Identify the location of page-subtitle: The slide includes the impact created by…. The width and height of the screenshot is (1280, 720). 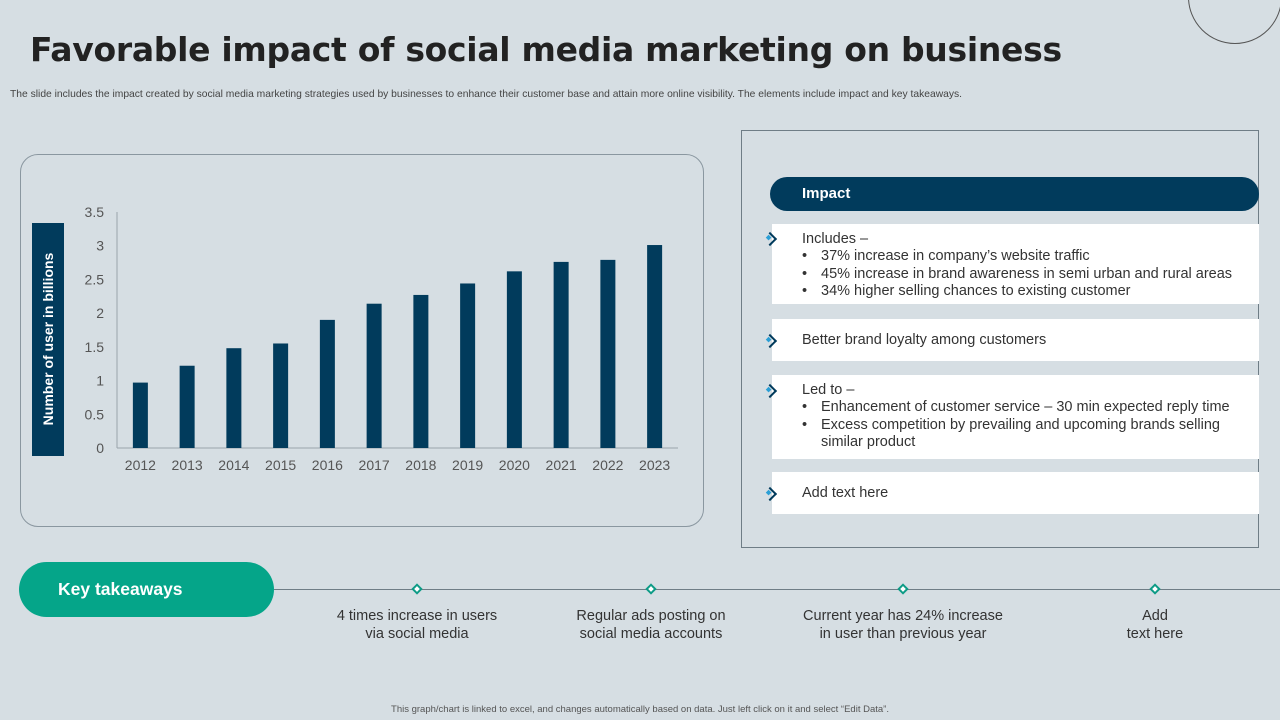
(486, 94).